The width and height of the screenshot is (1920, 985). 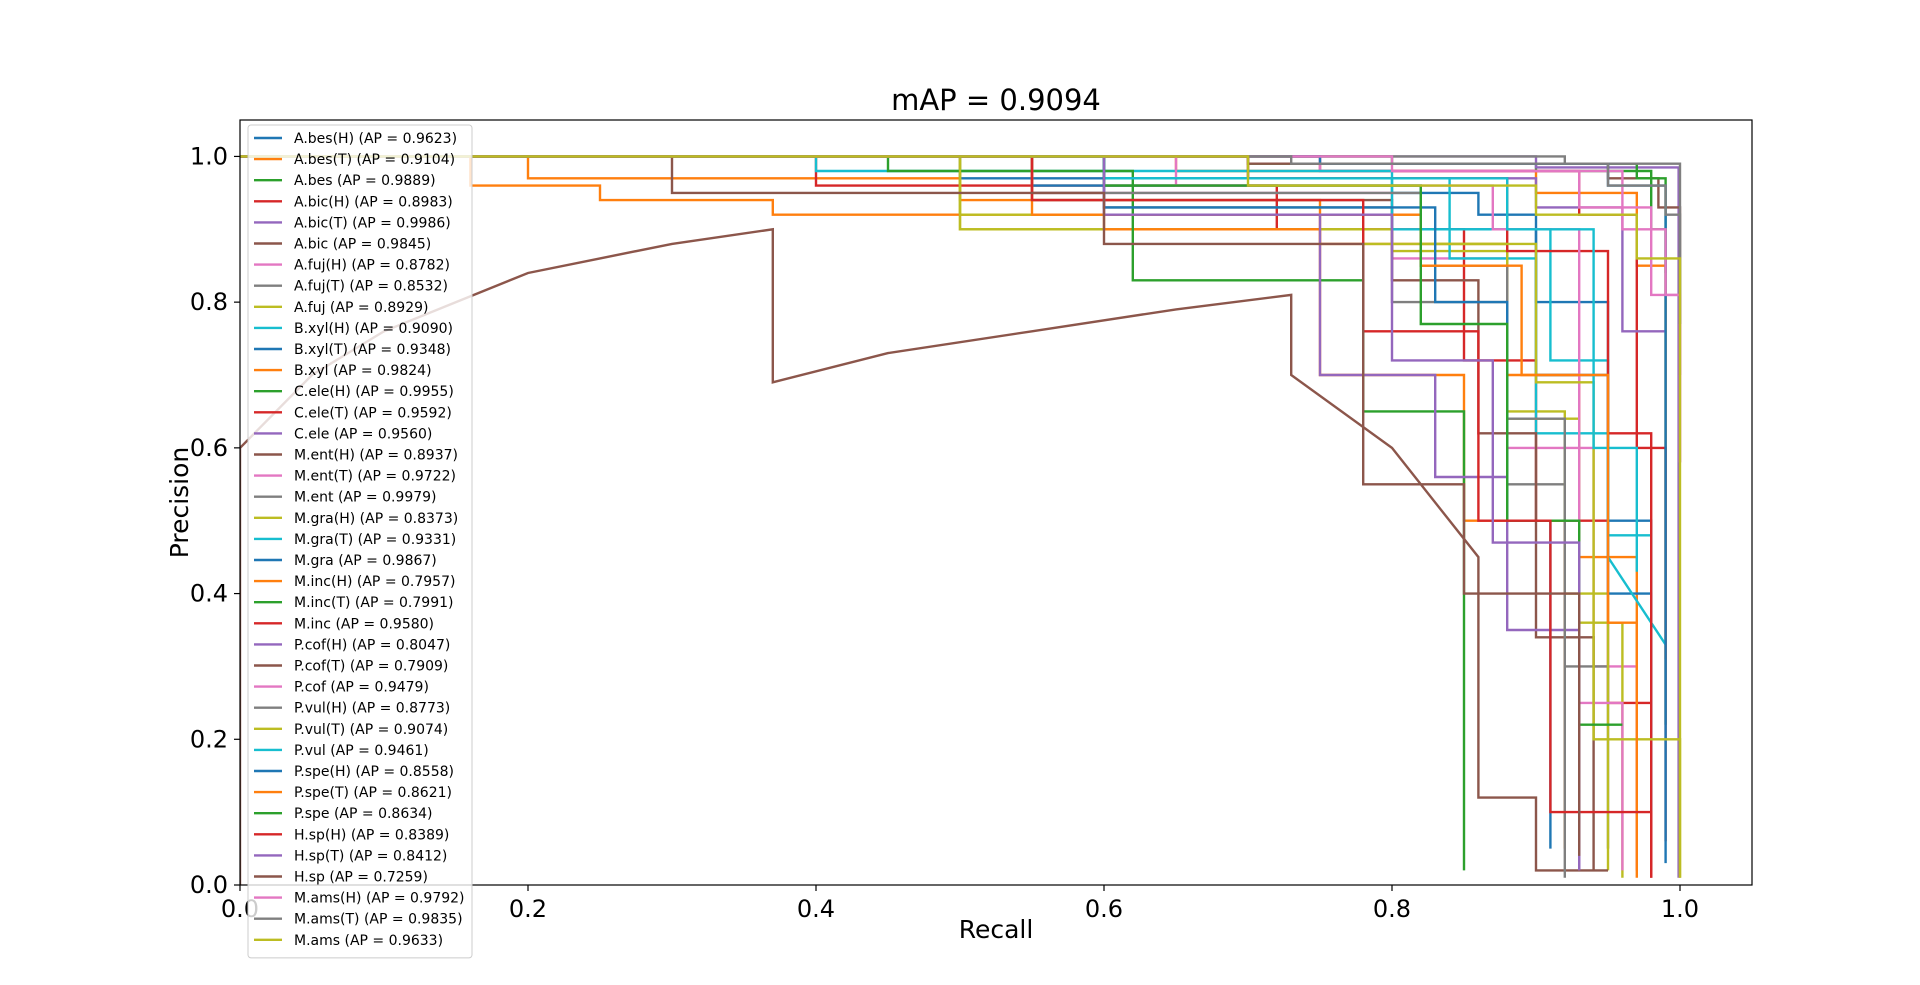 I want to click on legend-box, so click(x=360, y=541).